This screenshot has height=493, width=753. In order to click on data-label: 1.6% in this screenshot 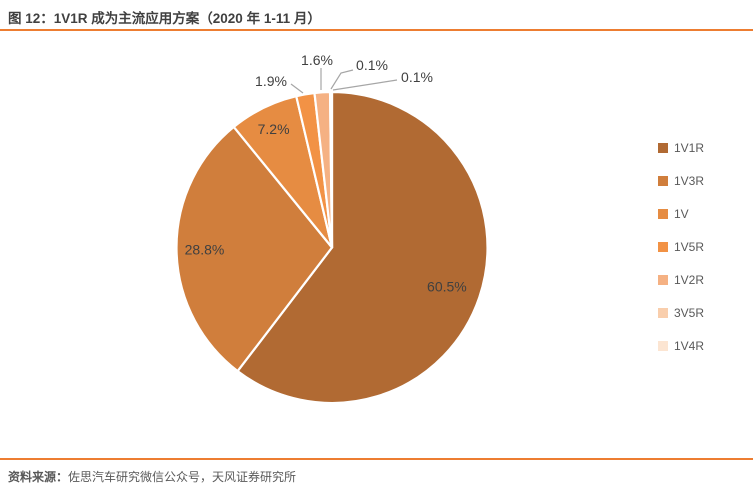, I will do `click(317, 60)`.